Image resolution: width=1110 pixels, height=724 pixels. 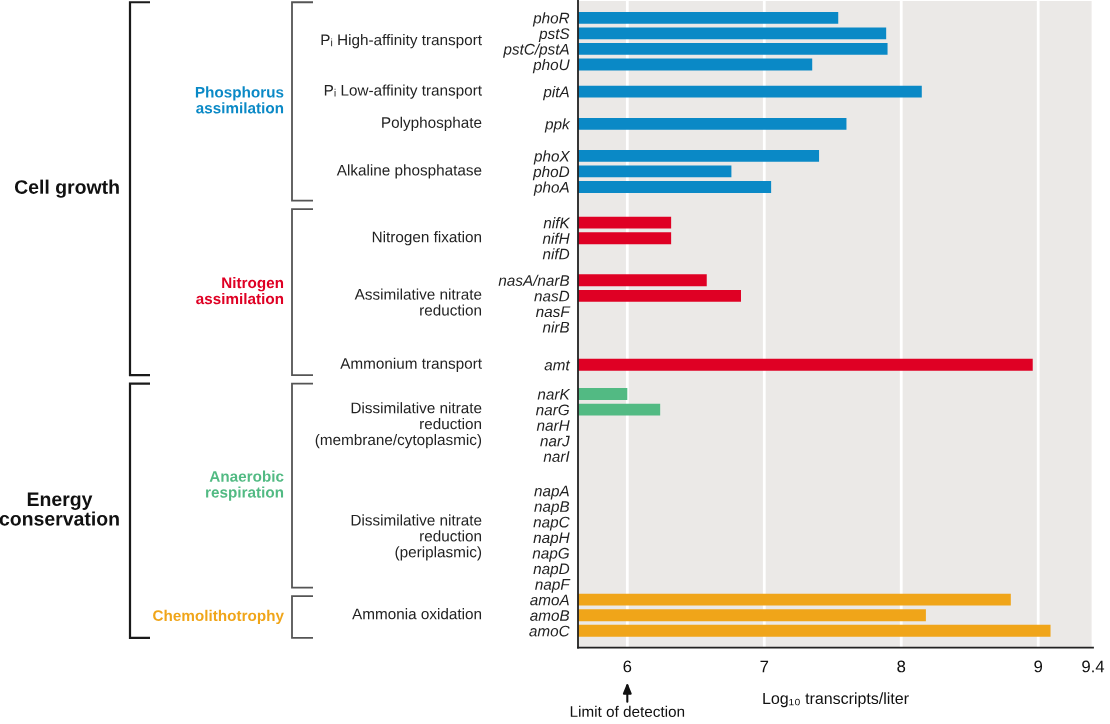 I want to click on y-tick-label: ppk, so click(x=557, y=125).